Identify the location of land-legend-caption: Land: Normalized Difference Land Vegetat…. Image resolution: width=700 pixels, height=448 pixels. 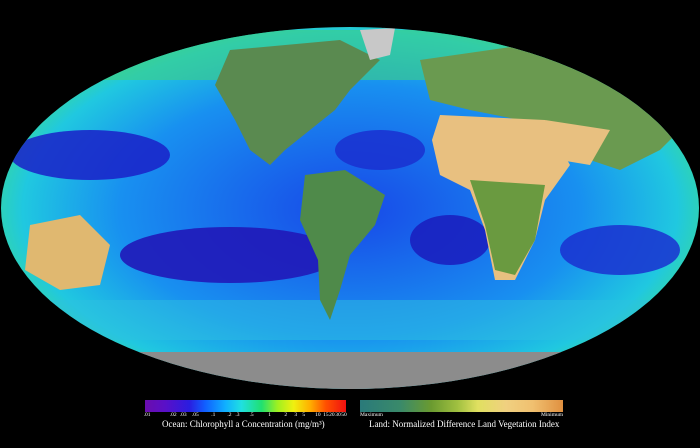
(464, 424).